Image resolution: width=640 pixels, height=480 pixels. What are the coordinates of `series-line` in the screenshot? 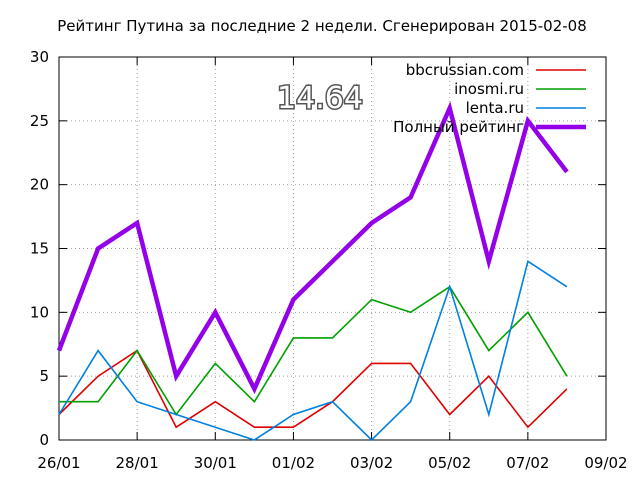 It's located at (313, 389).